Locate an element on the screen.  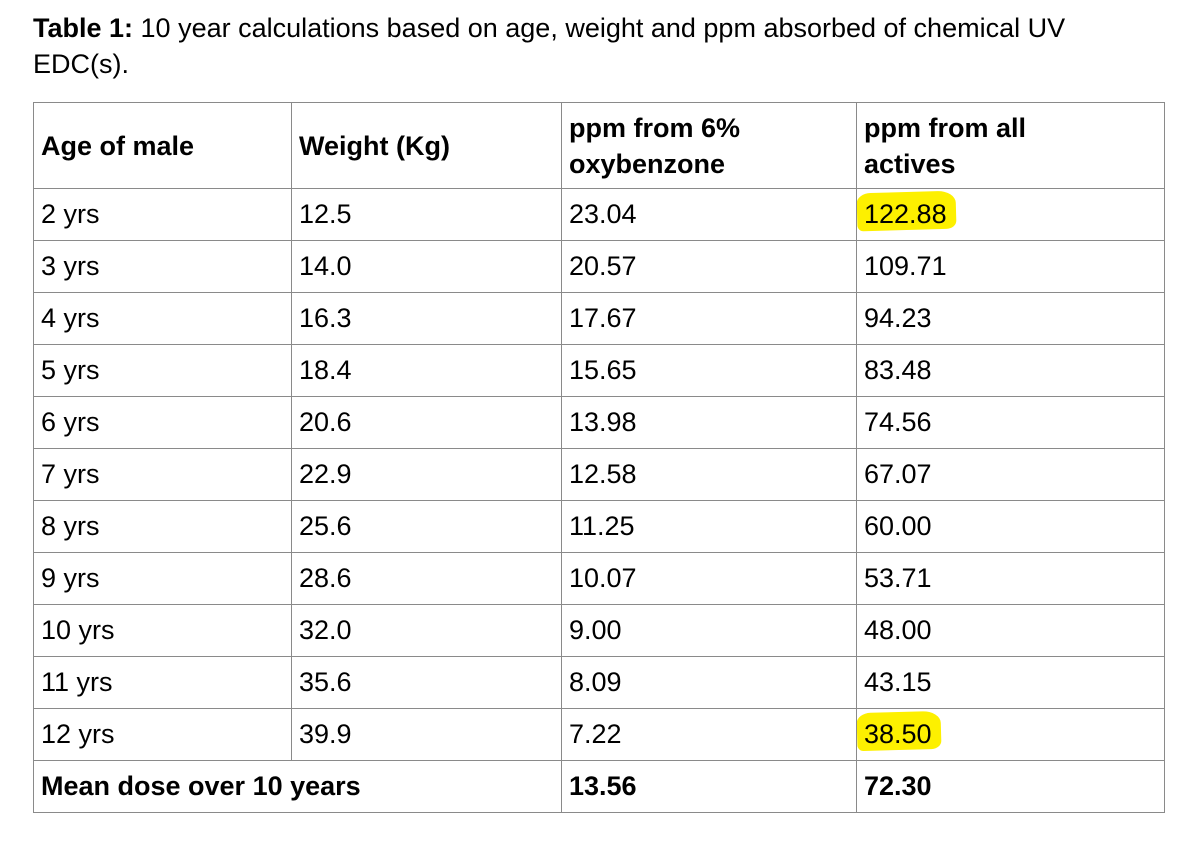
ppm-oxybenzone-cell: 20.57 is located at coordinates (709, 266).